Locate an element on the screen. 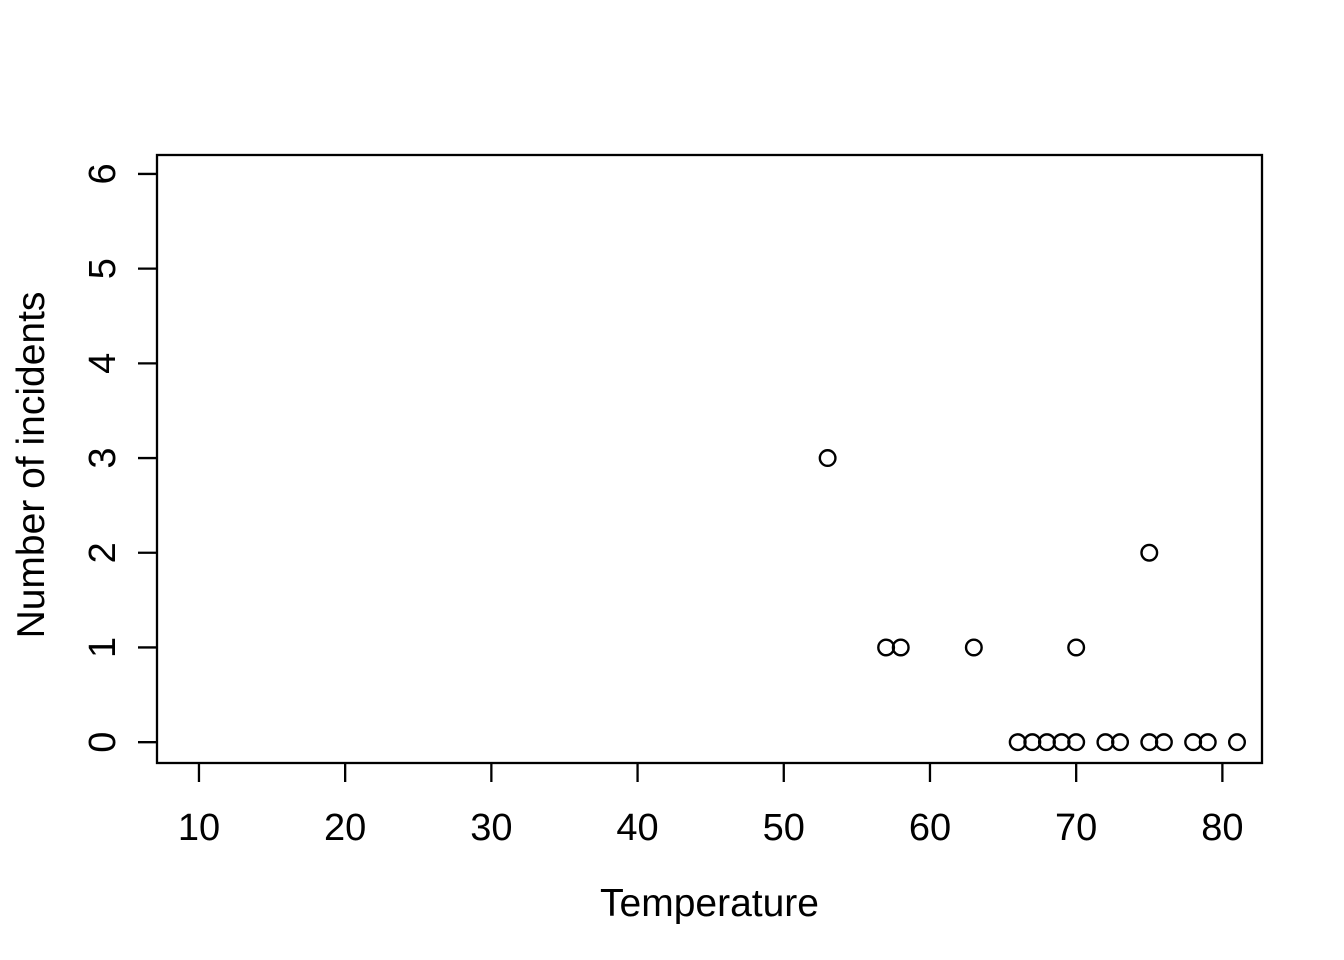 This screenshot has height=960, width=1344. x-tick-label: 30 is located at coordinates (491, 828).